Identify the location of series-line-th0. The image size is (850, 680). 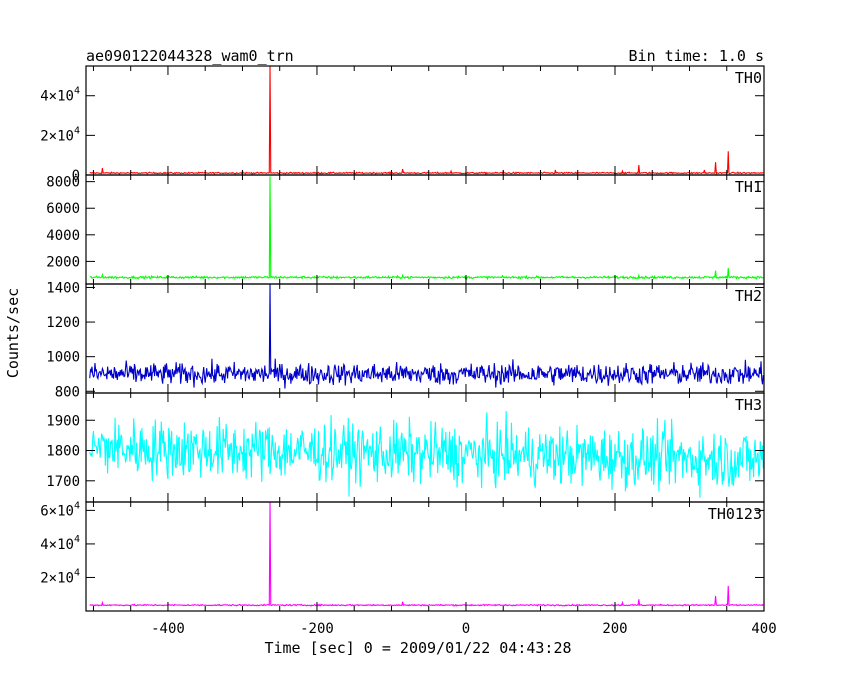
(426, 120).